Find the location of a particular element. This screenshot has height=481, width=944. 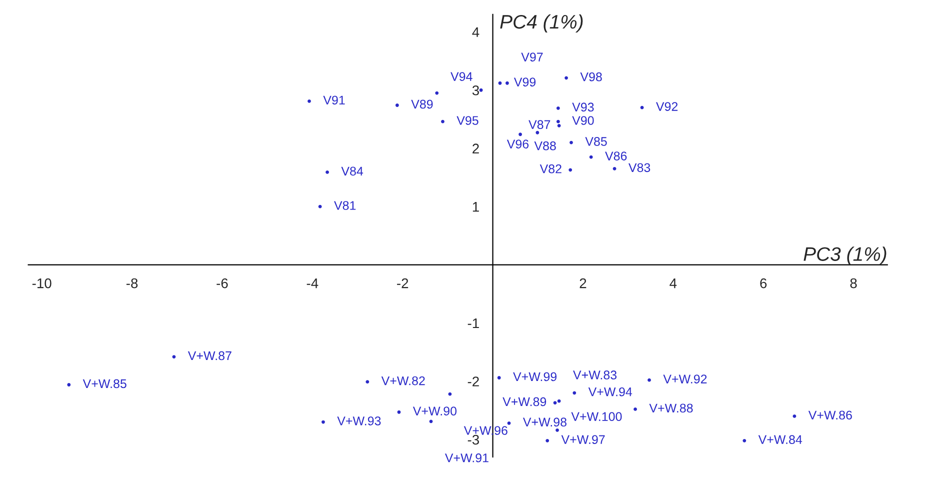

annotation: V+W.98 is located at coordinates (544, 422).